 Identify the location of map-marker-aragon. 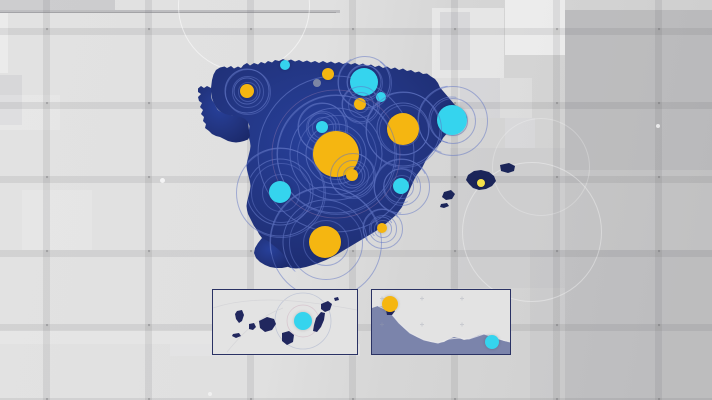
(403, 129).